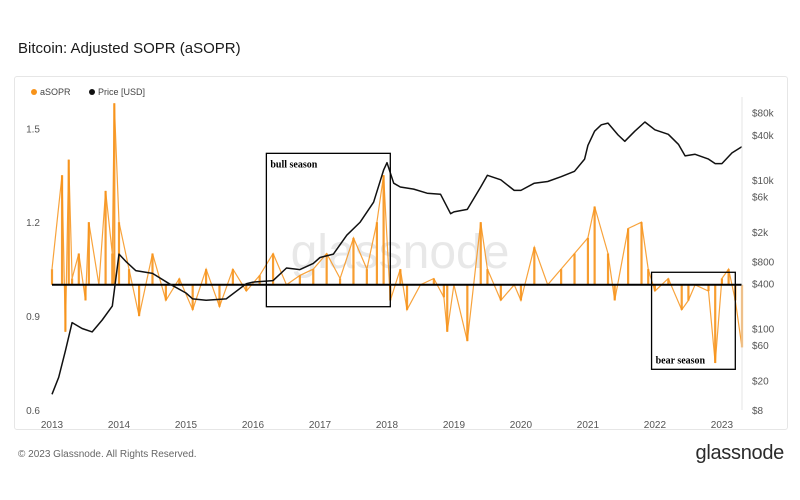 The image size is (800, 500). Describe the element at coordinates (763, 181) in the screenshot. I see `y-right-tick-label: $10k` at that location.